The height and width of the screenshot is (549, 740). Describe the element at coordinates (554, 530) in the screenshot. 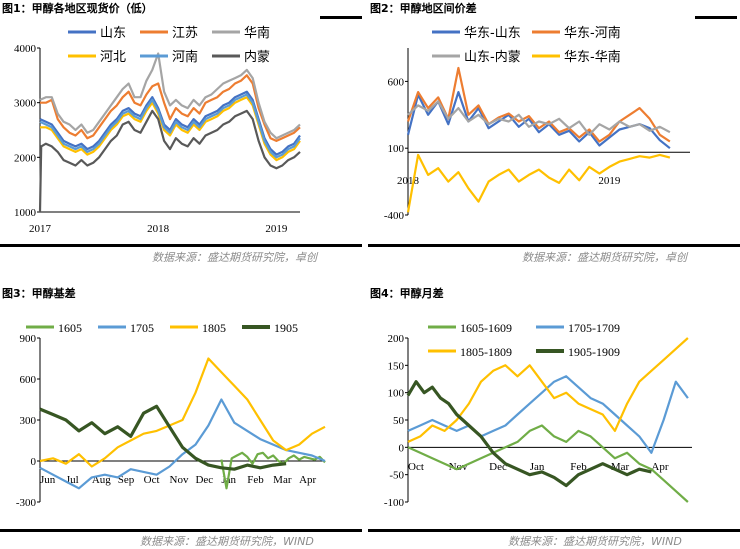

I see `row2-bottom-rule-right` at that location.